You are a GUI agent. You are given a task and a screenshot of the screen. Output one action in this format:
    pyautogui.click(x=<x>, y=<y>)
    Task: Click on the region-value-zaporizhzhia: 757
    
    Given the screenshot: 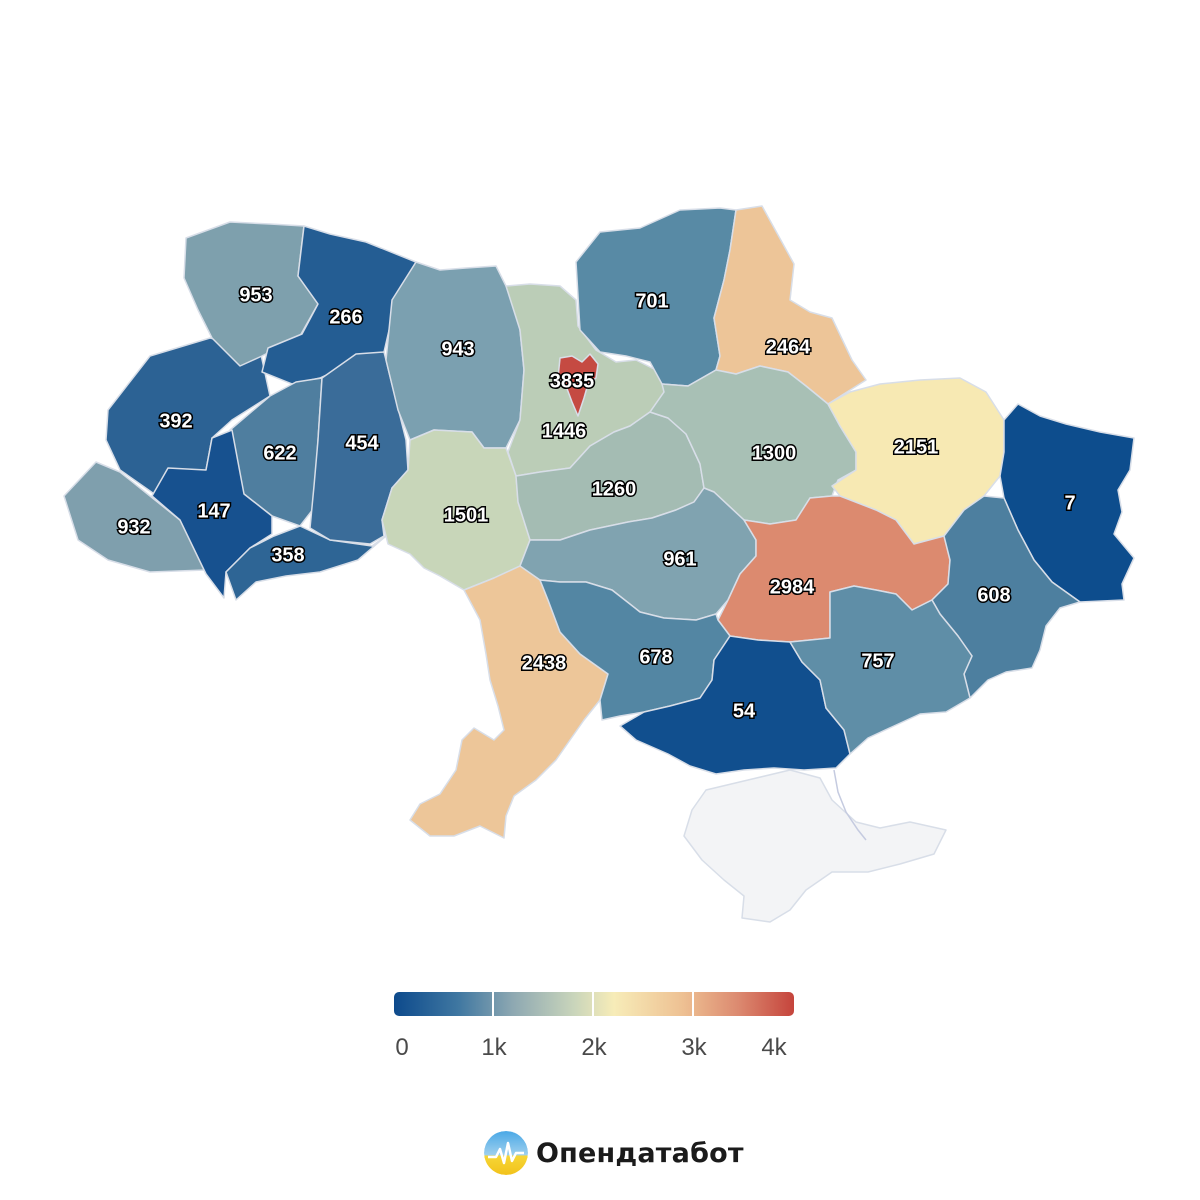 What is the action you would take?
    pyautogui.click(x=877, y=661)
    